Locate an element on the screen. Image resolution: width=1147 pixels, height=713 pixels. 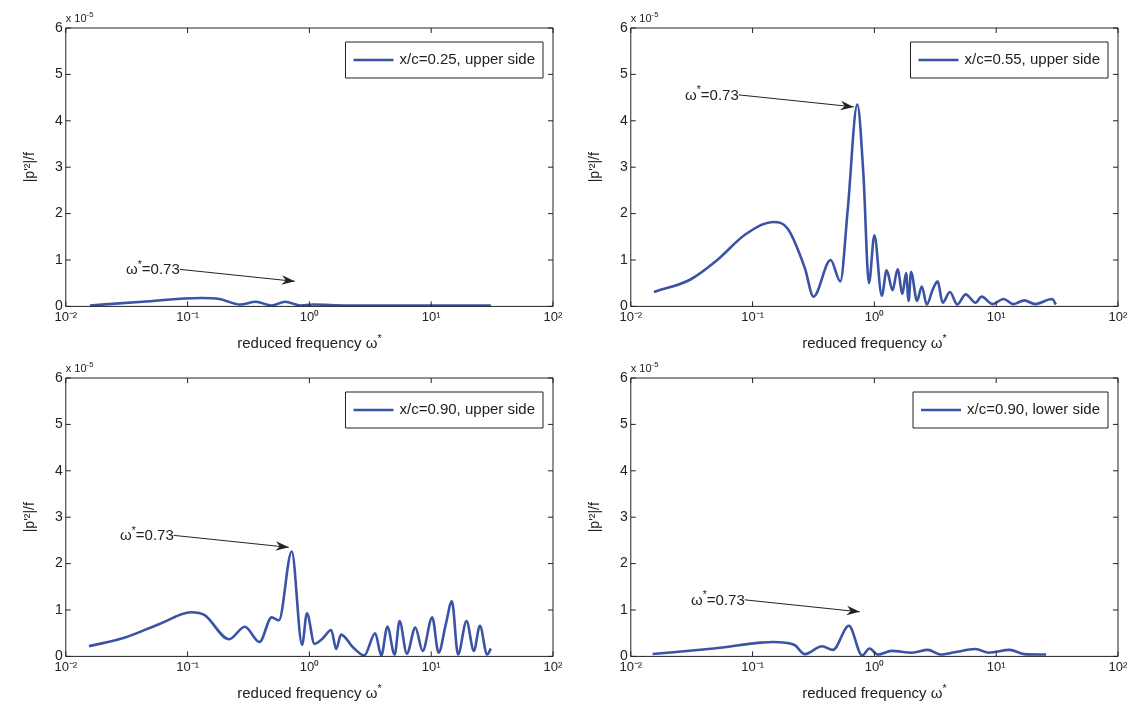
legend-label: x/c=0.25, upper side is located at coordinates (467, 59).